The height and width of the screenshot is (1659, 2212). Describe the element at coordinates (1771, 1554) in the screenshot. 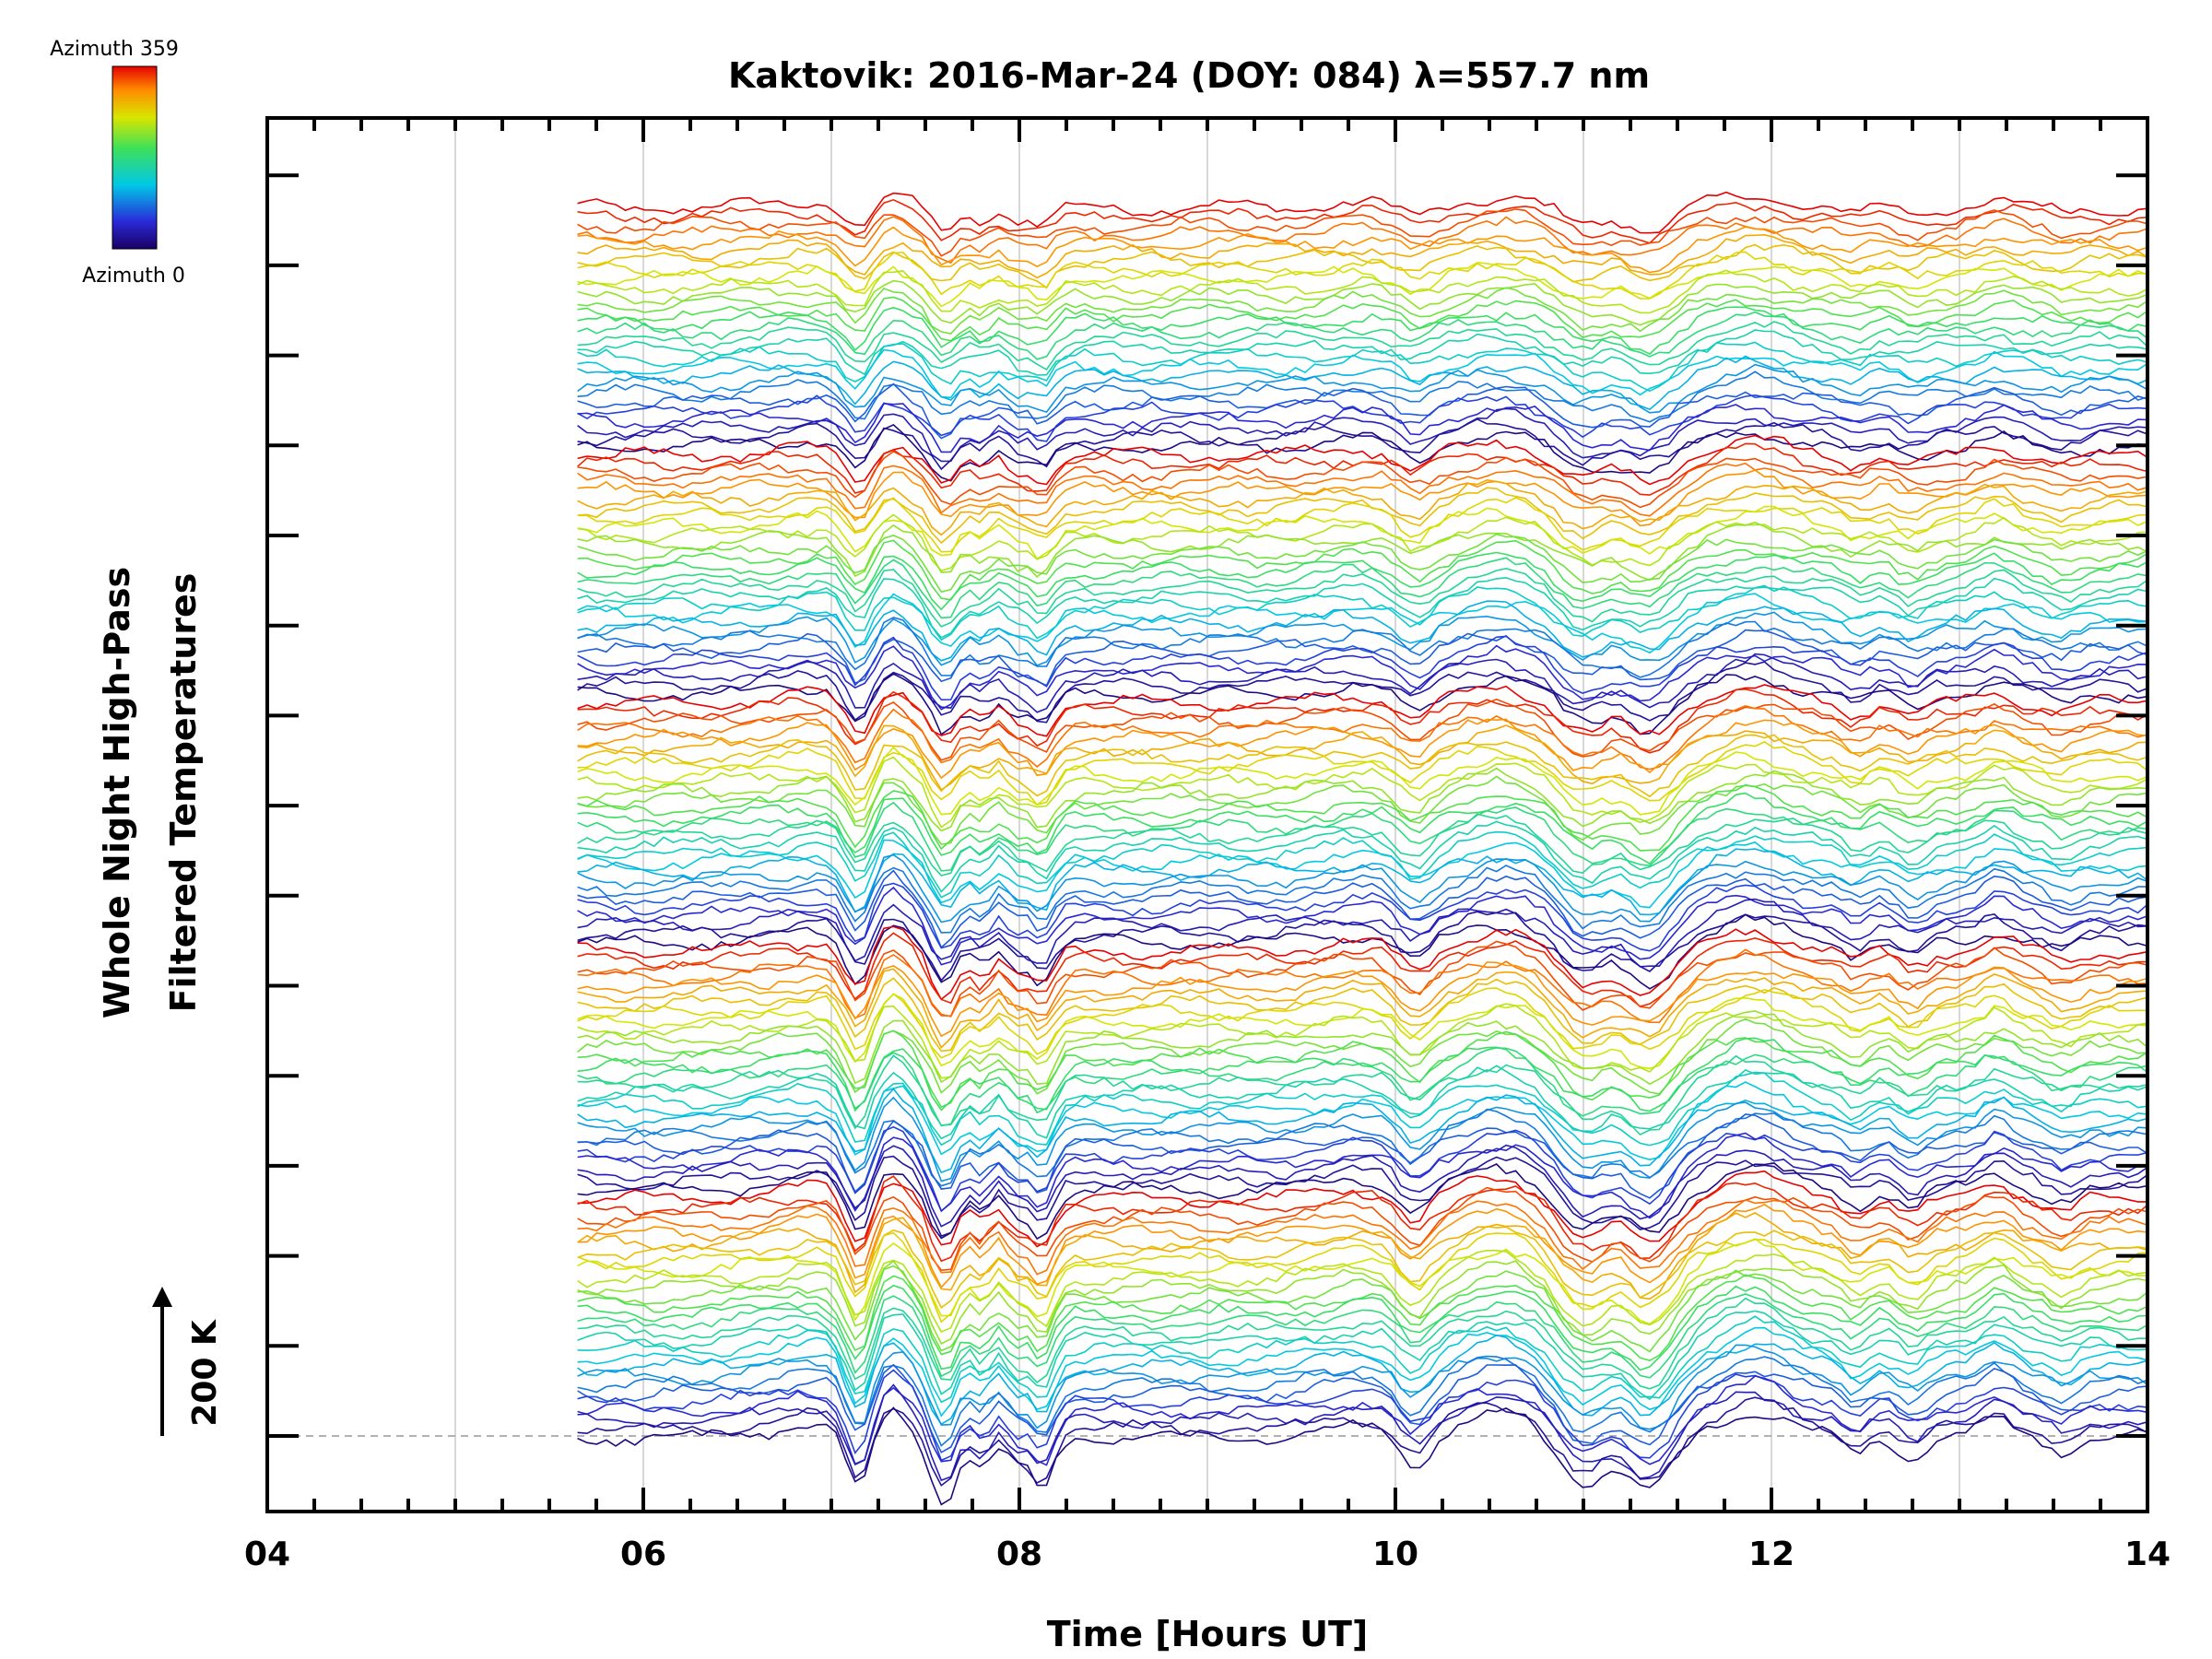

I see `x-tick-label: 12` at that location.